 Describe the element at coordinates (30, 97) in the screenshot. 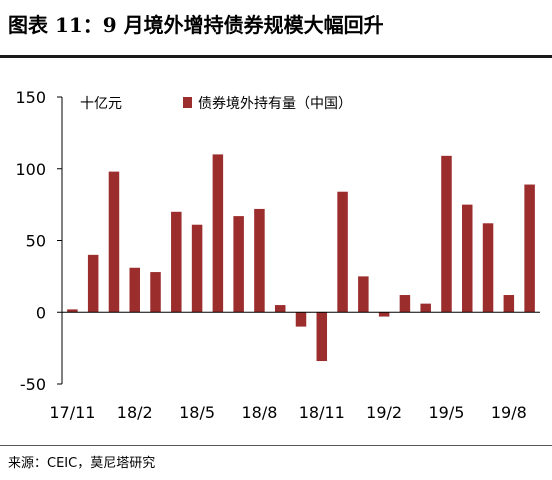

I see `y-tick-label: 150` at that location.